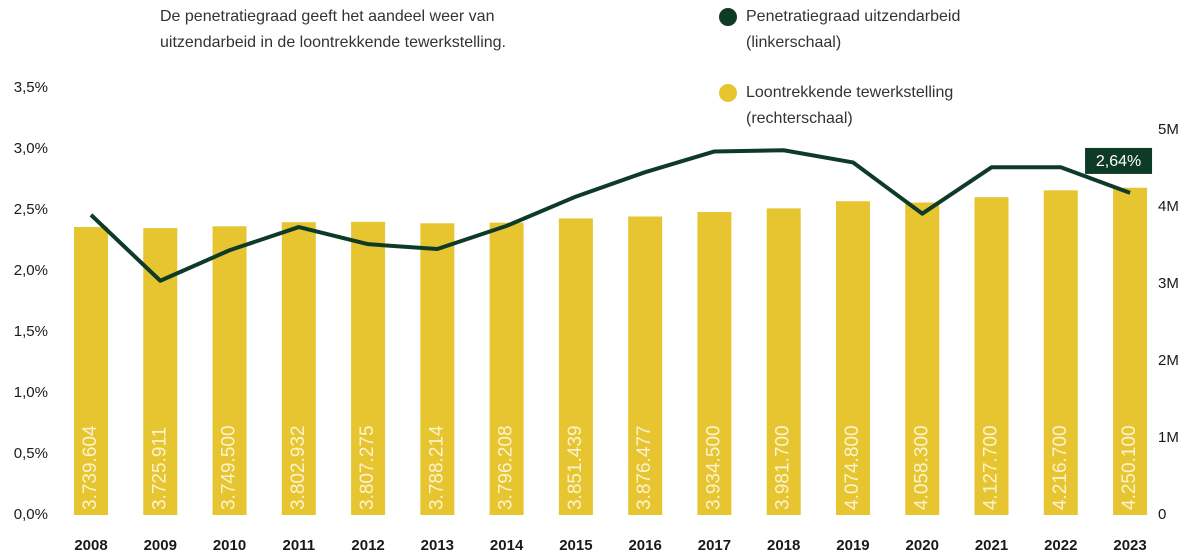 Image resolution: width=1185 pixels, height=556 pixels. Describe the element at coordinates (575, 467) in the screenshot. I see `bar-value-label: 3.851.439` at that location.